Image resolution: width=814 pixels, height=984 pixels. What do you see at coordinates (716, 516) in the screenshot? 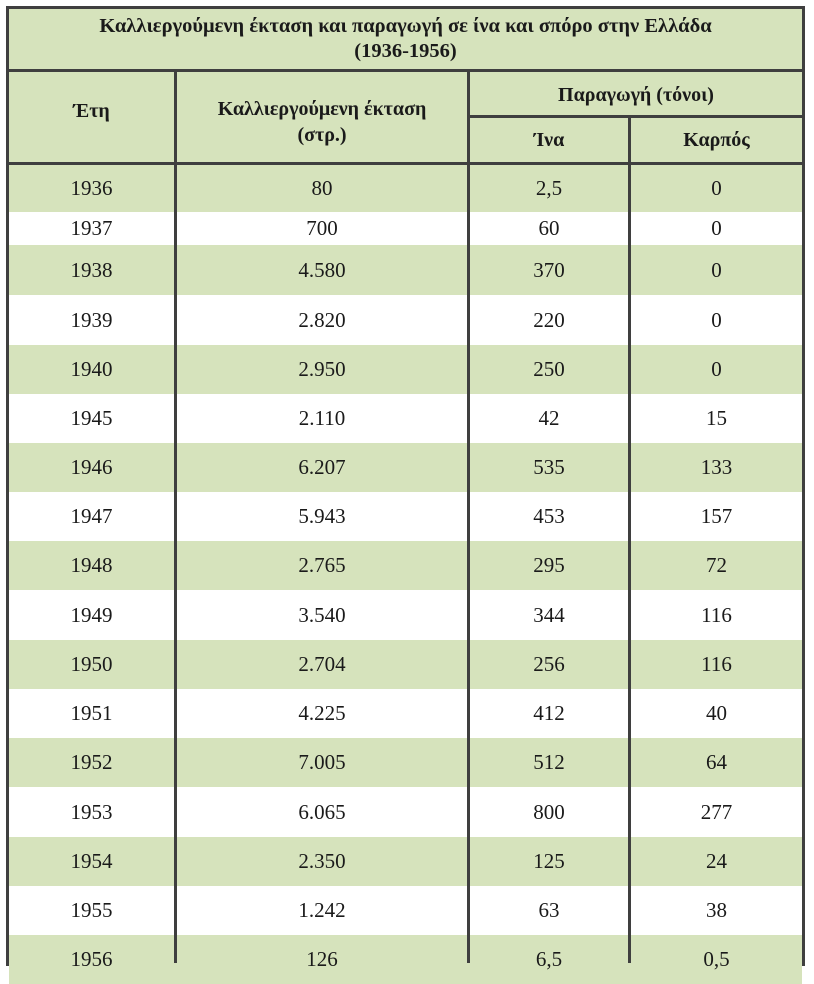
I see `cell-seed: 157` at bounding box center [716, 516].